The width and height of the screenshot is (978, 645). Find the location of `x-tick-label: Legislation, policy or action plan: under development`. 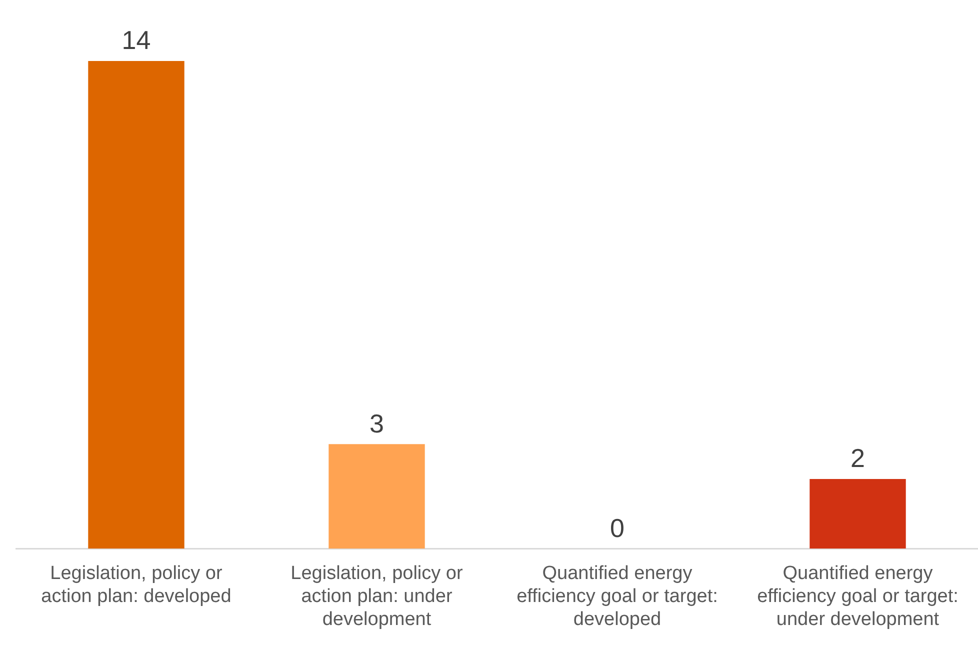

x-tick-label: Legislation, policy or action plan: under development is located at coordinates (377, 596).